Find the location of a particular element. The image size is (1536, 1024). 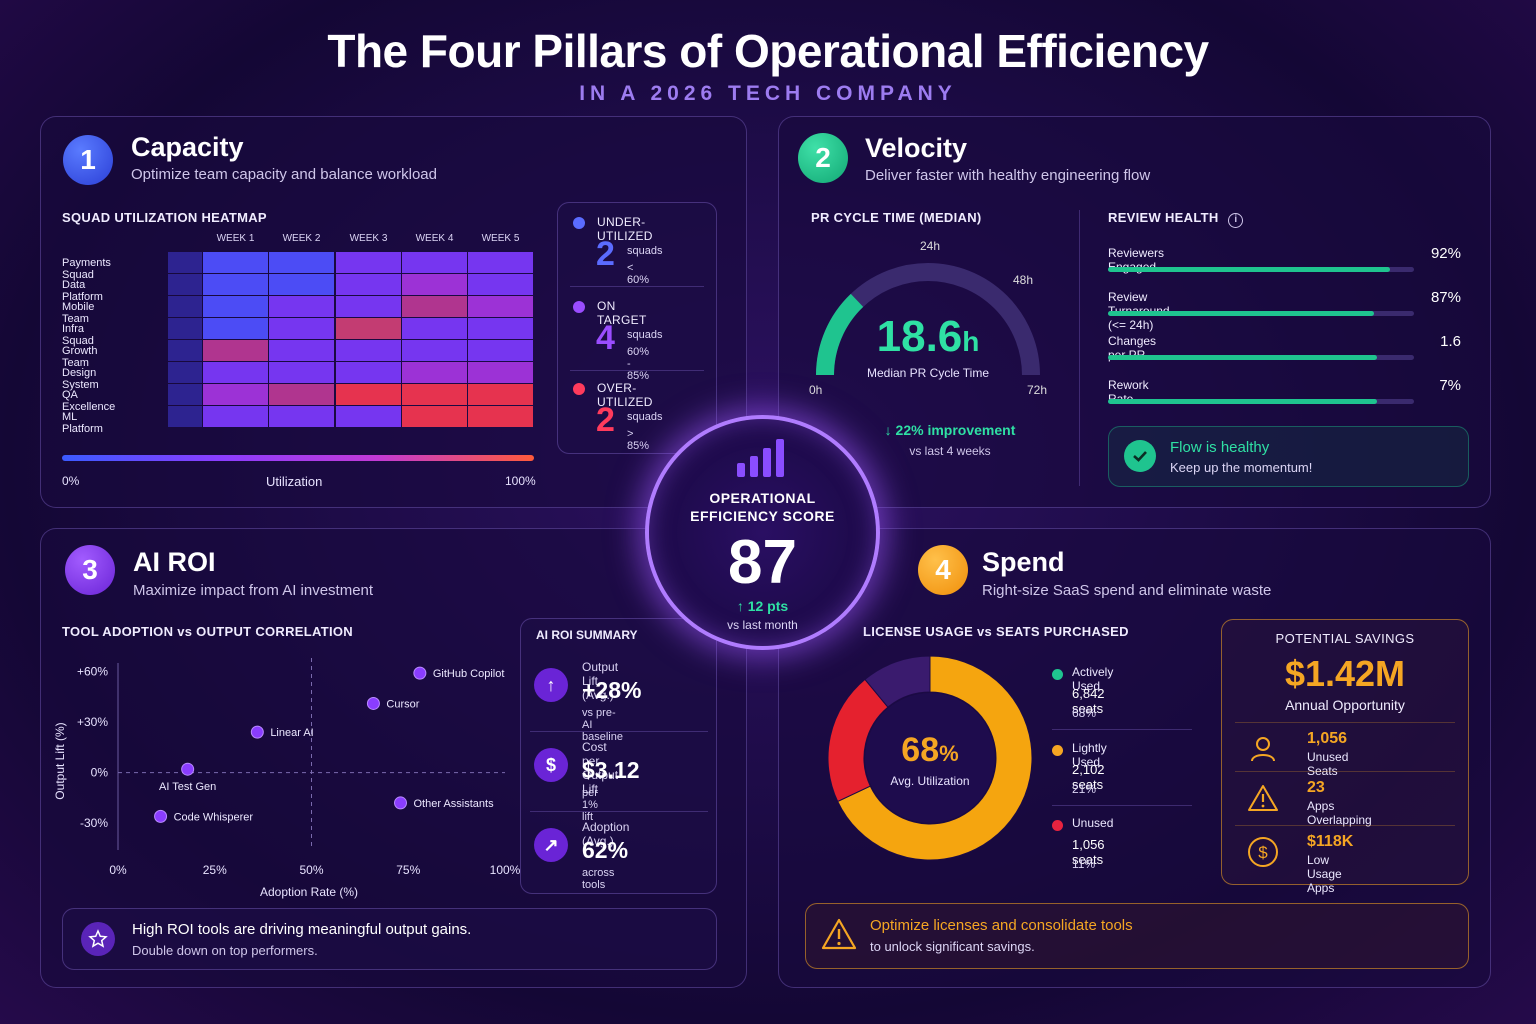

review-health-title: REVIEW HEALTH i is located at coordinates (1176, 219).